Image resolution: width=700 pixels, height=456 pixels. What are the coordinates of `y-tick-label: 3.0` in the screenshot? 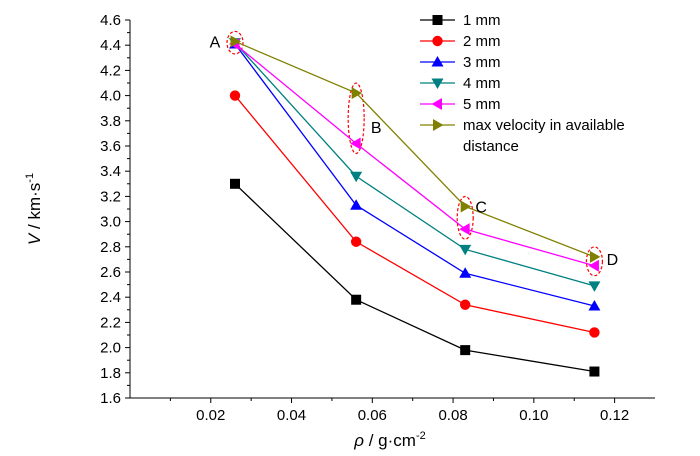 It's located at (110, 222).